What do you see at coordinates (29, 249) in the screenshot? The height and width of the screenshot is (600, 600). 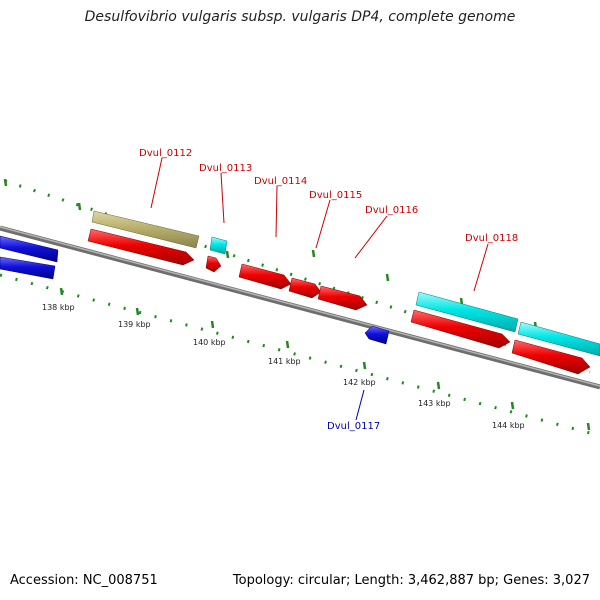 I see `gene-blue-left-upper` at bounding box center [29, 249].